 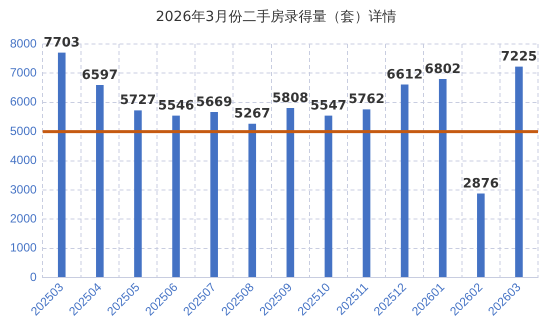 I want to click on data-label: 5546, so click(x=176, y=106).